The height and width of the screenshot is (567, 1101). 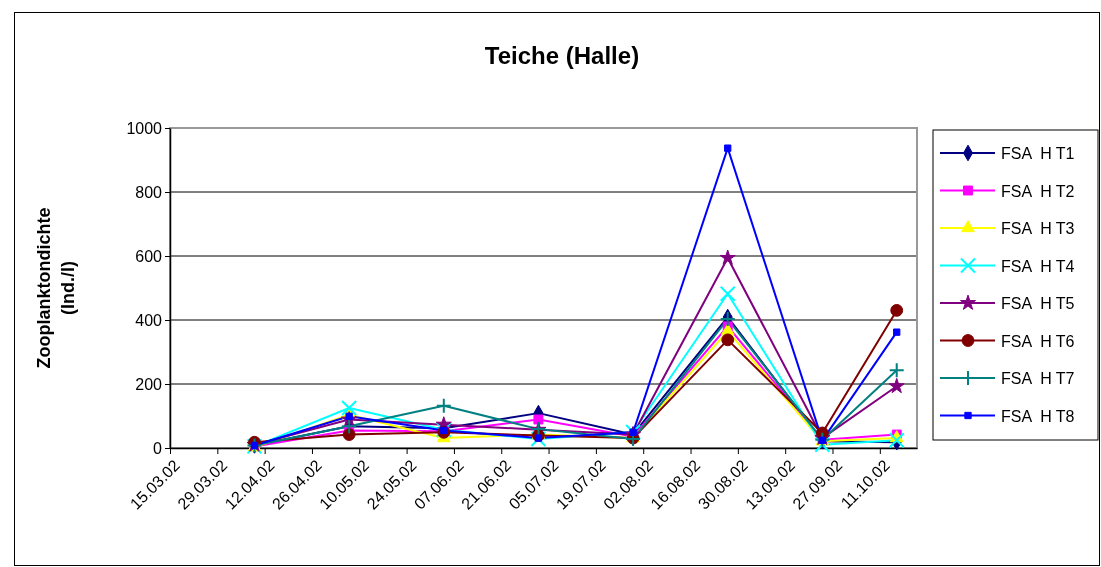 I want to click on legend-label: FSA H T5, so click(x=1038, y=303).